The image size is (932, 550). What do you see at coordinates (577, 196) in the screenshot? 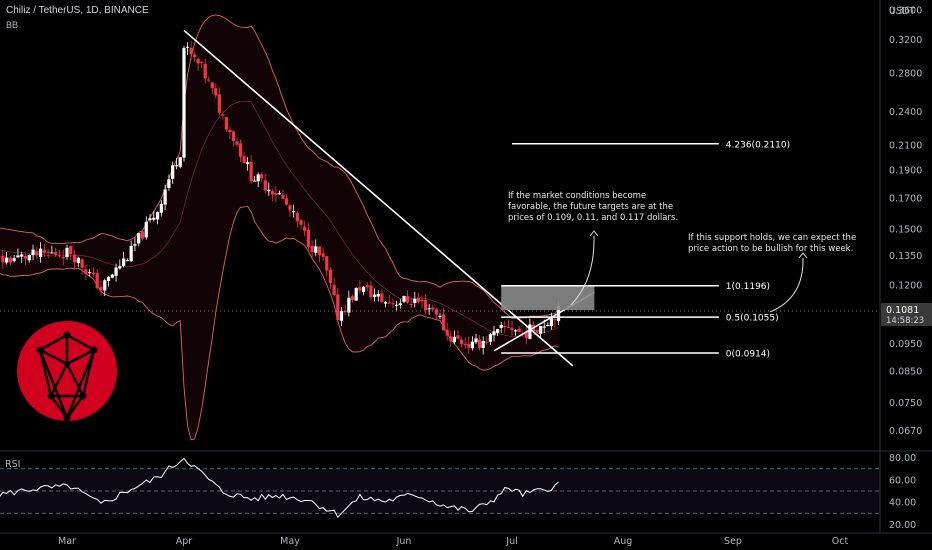
I see `note-left-line: If the market conditions become` at bounding box center [577, 196].